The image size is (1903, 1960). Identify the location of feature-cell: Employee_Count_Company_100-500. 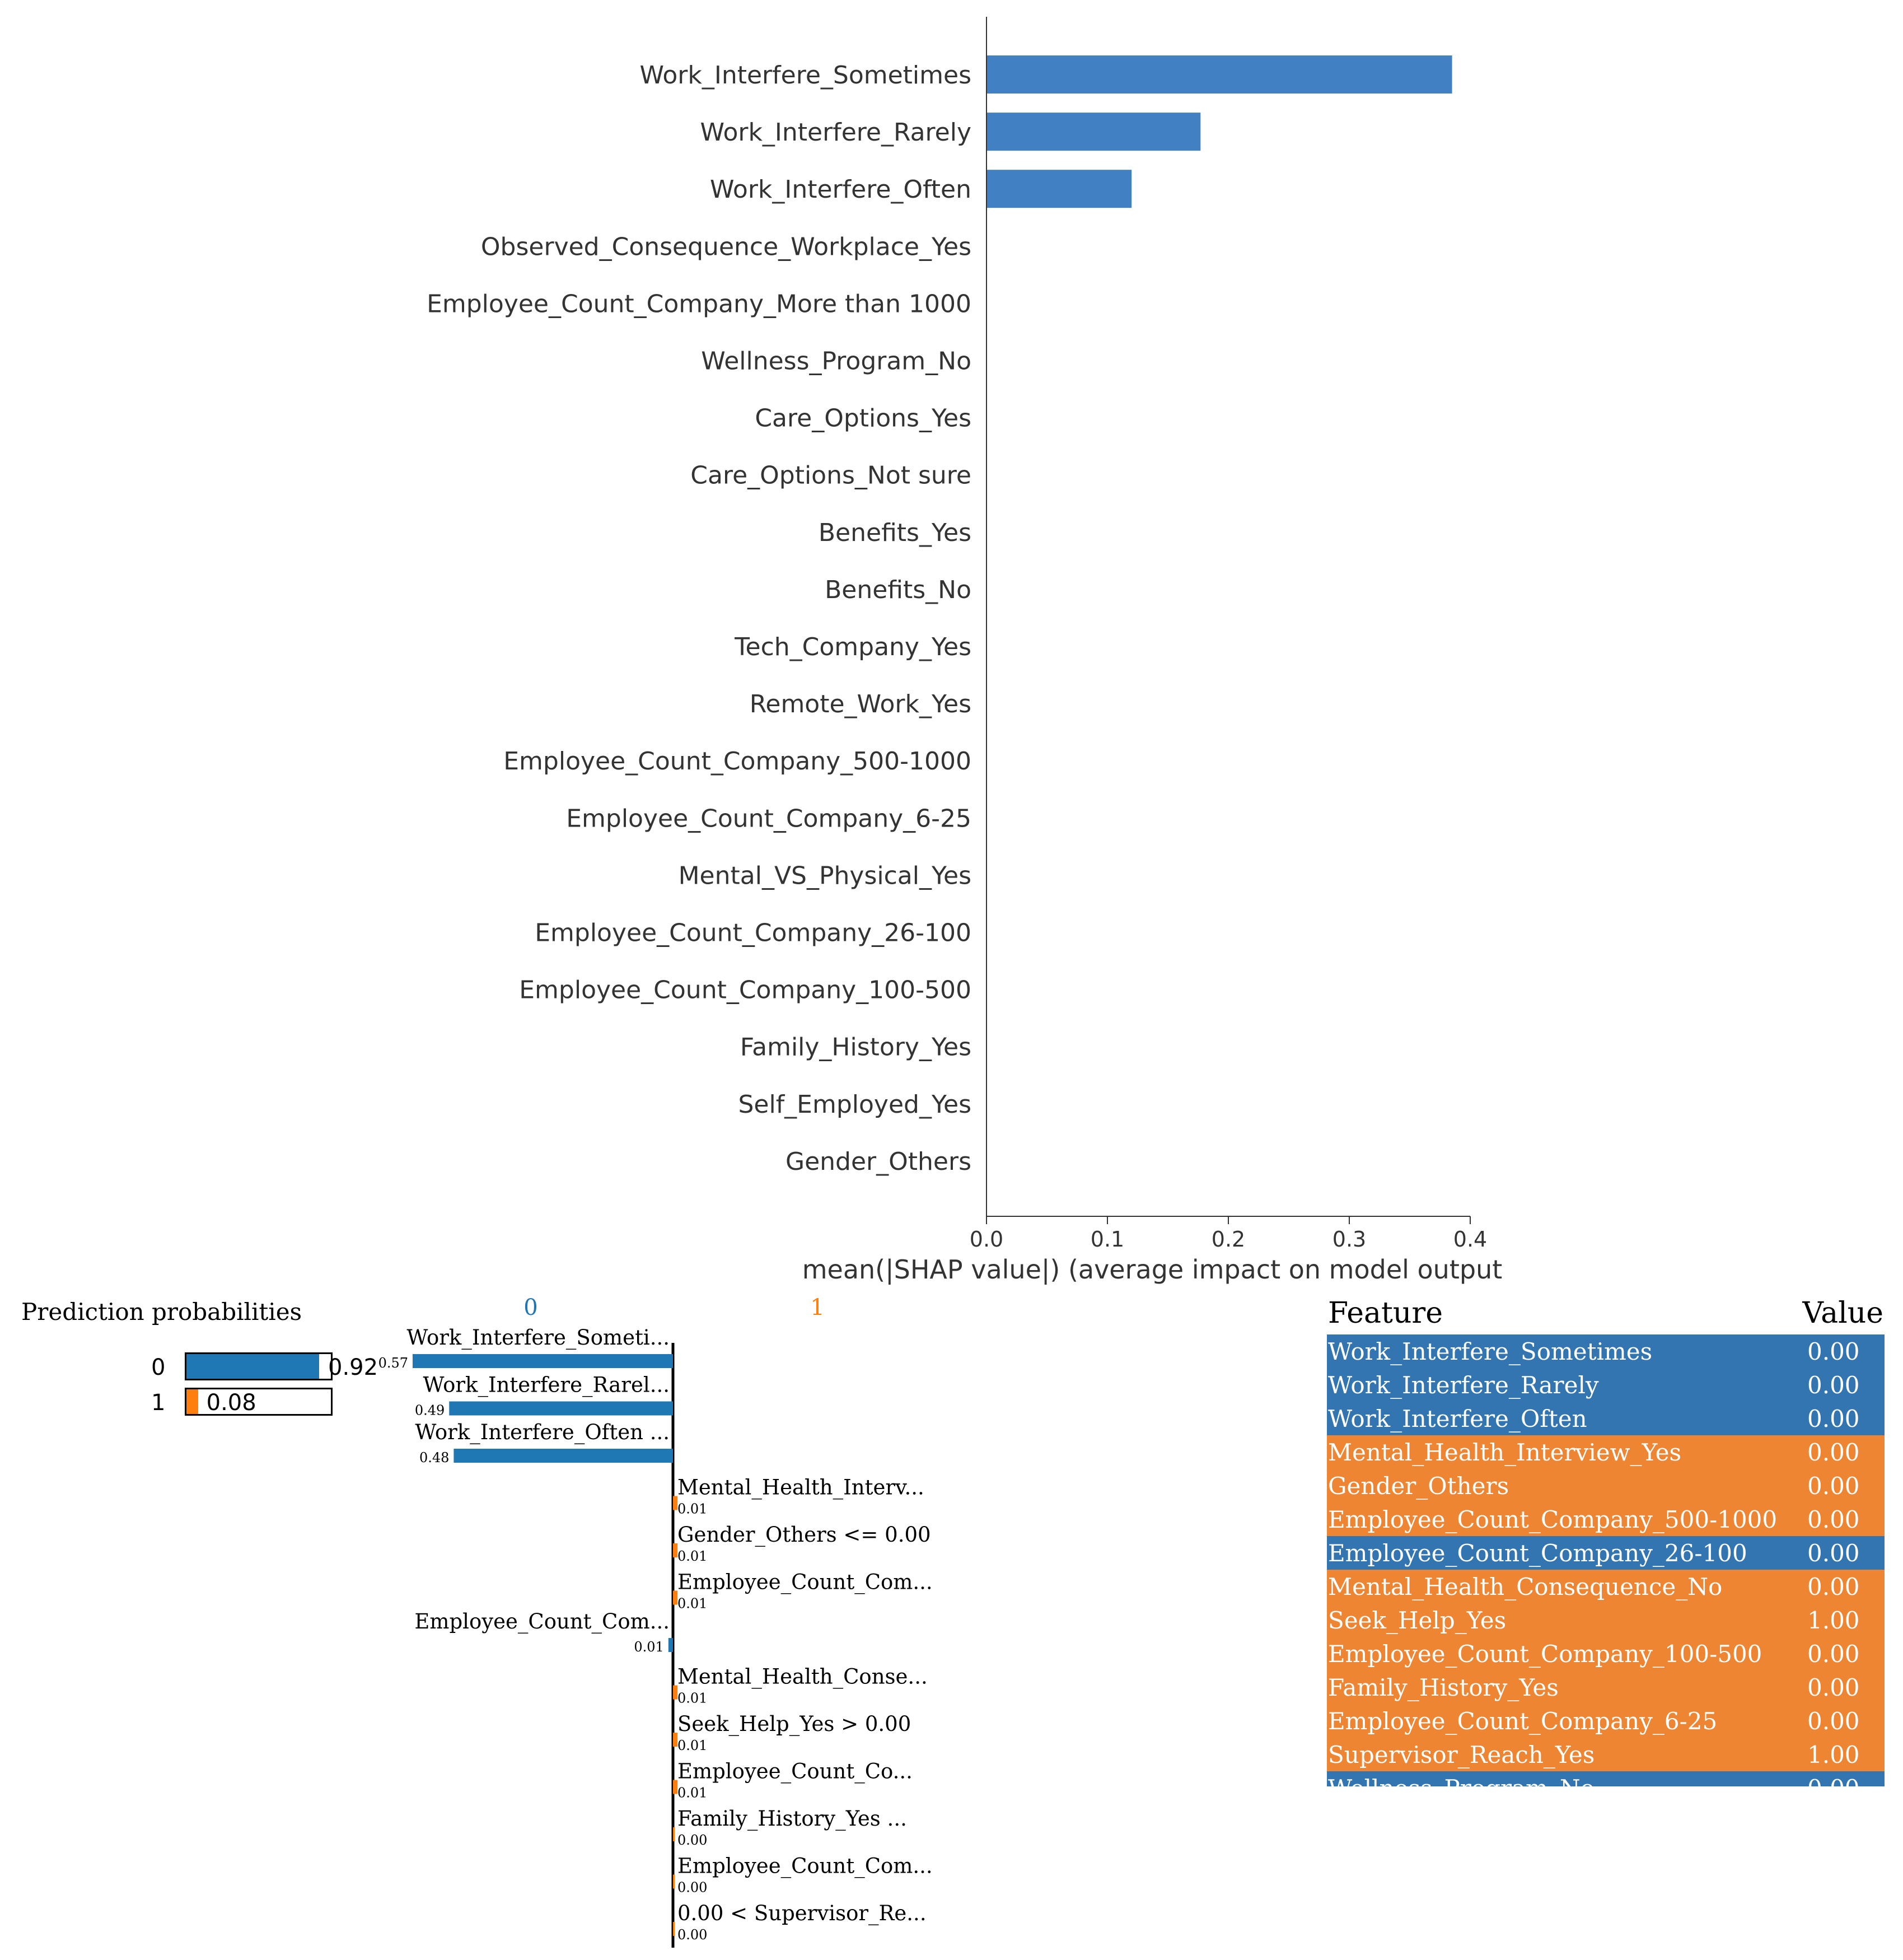
(1545, 1654).